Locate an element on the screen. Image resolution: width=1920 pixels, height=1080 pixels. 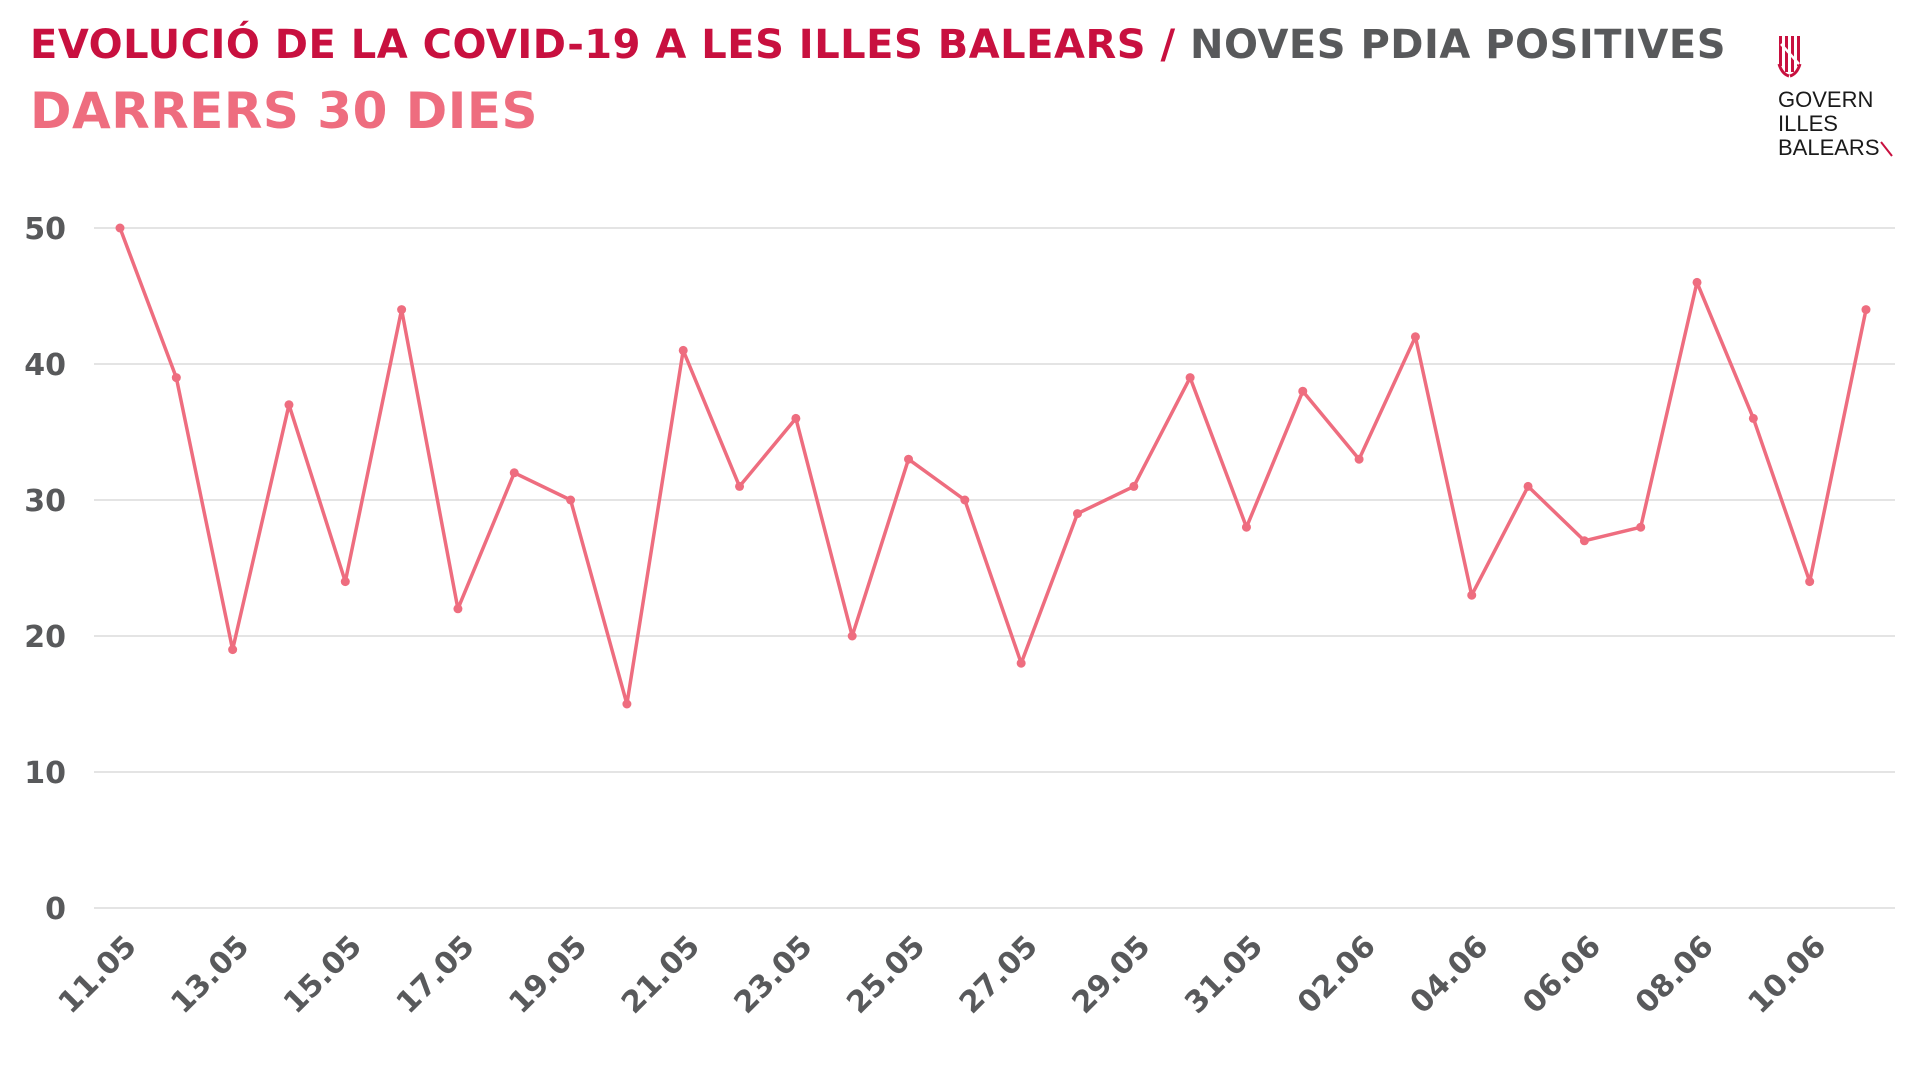
y-tick-label: 40 is located at coordinates (45, 365).